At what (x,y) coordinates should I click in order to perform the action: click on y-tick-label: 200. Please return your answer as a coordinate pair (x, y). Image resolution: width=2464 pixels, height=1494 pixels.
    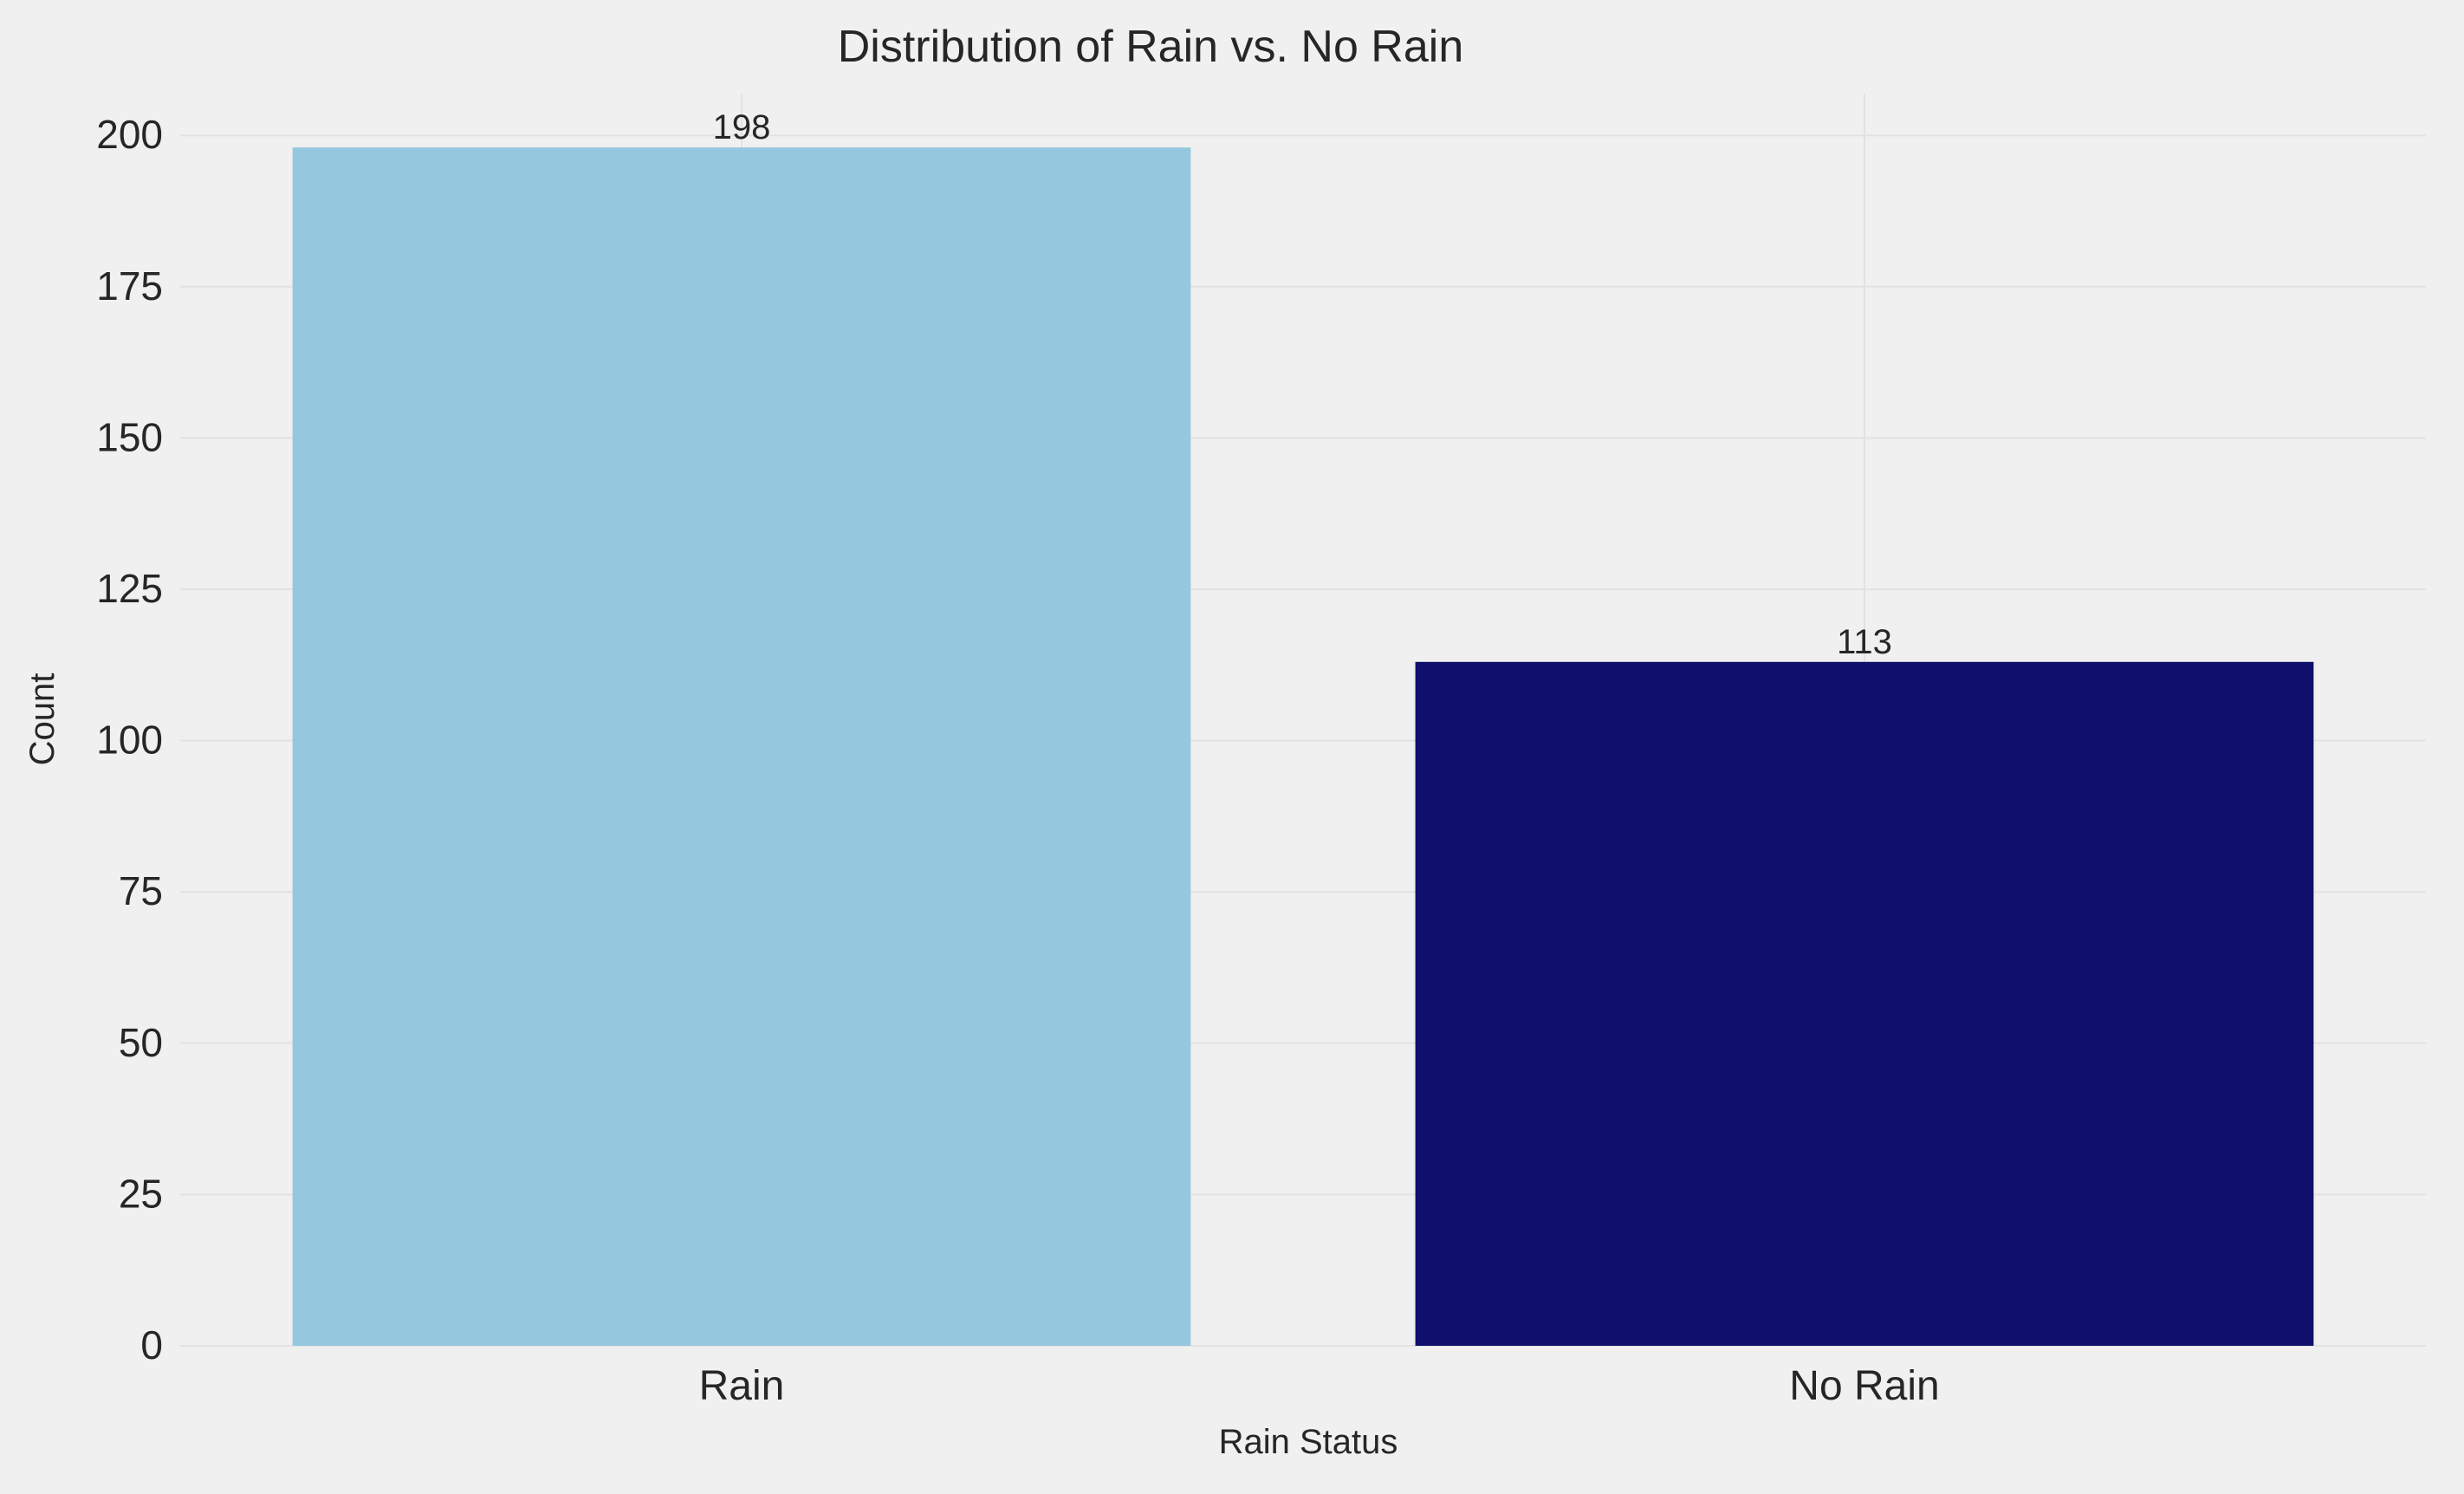
    Looking at the image, I should click on (129, 134).